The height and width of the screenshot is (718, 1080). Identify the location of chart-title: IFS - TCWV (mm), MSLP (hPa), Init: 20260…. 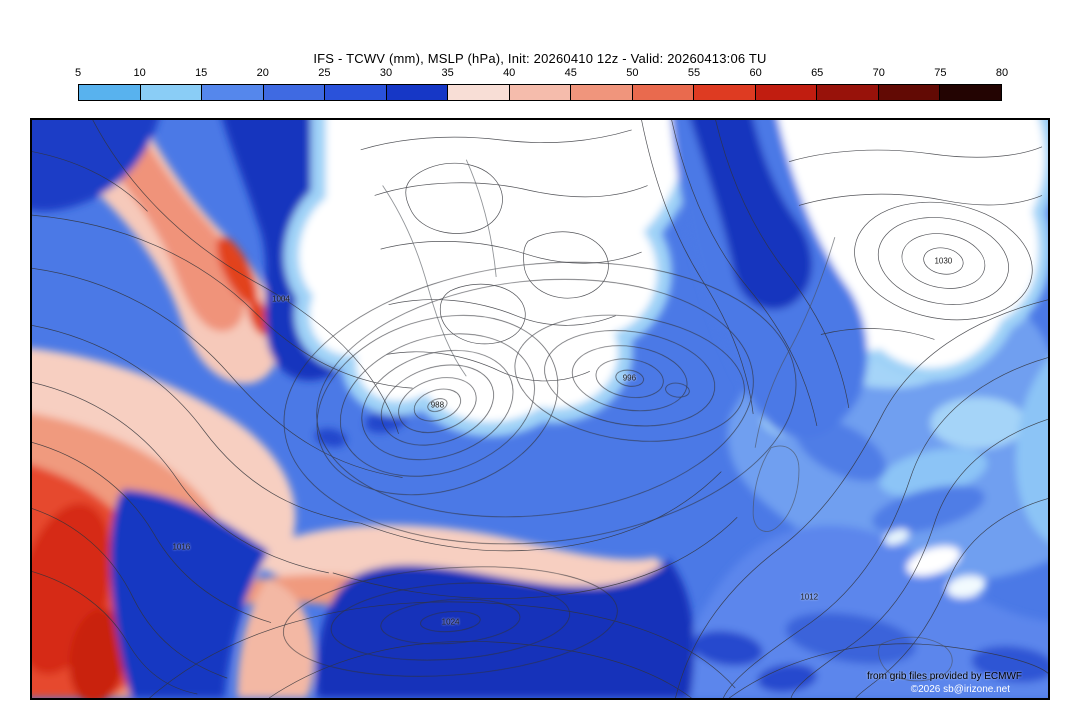
(540, 58).